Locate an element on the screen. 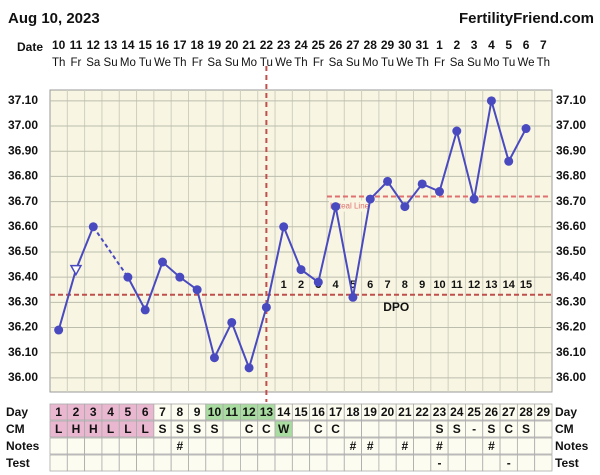 This screenshot has height=475, width=600. row-label-right: Notes is located at coordinates (572, 446).